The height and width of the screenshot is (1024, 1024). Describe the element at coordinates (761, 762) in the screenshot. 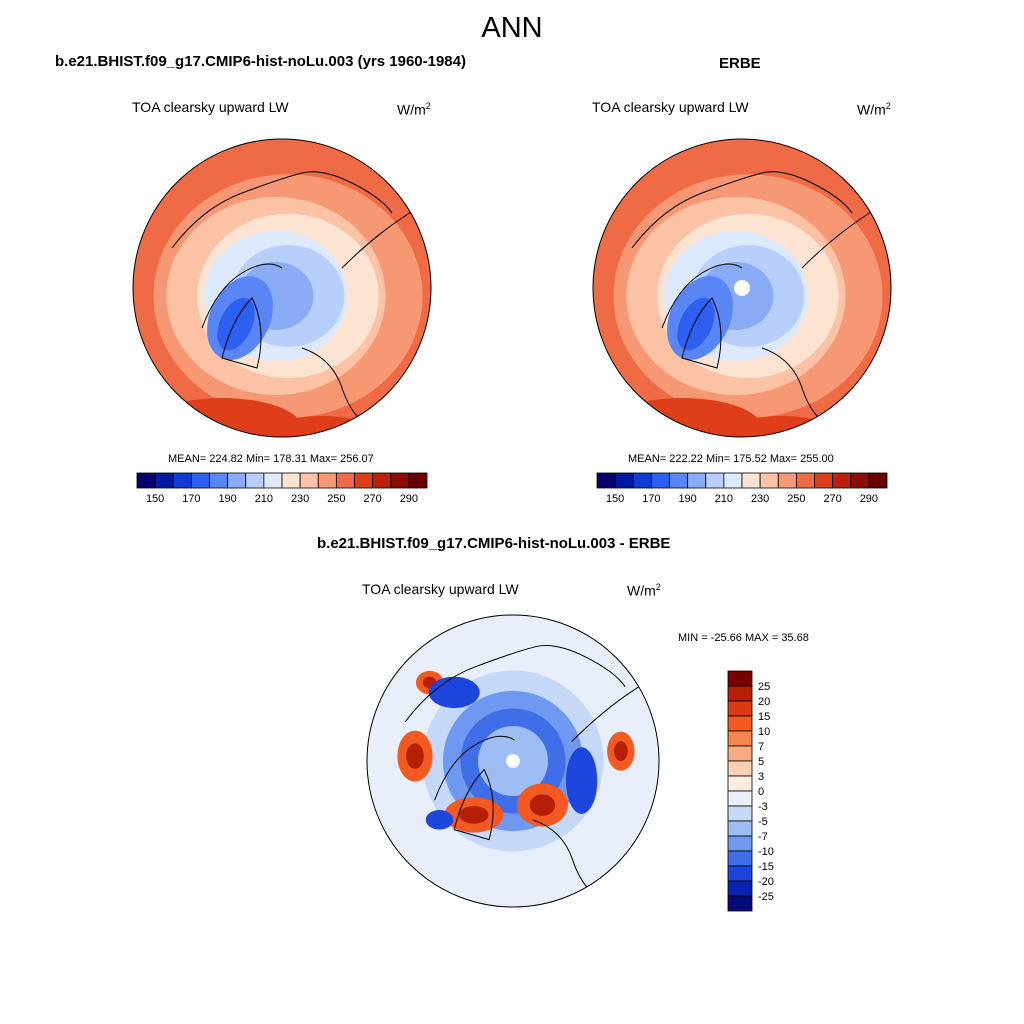

I see `colorbar-tick-label: 5` at that location.